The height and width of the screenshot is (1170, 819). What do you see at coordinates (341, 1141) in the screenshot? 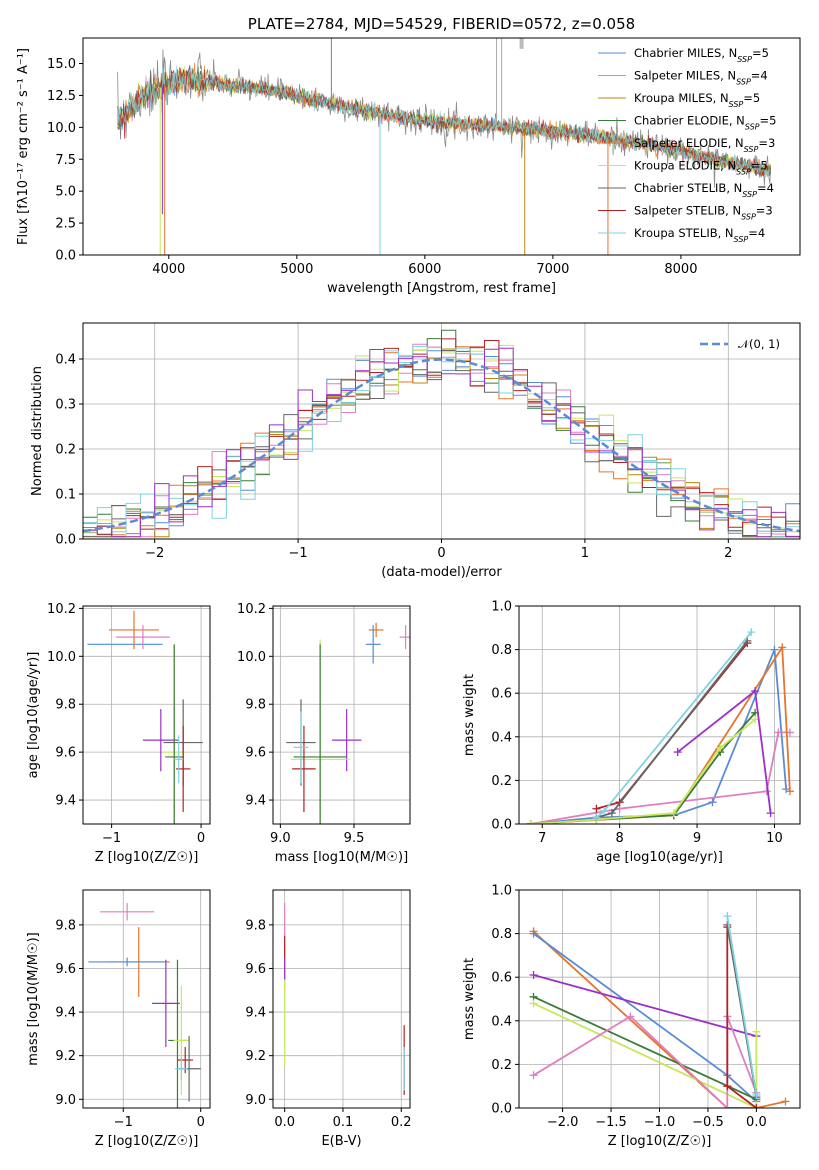
I see `x-axis-label: E(B-V)` at bounding box center [341, 1141].